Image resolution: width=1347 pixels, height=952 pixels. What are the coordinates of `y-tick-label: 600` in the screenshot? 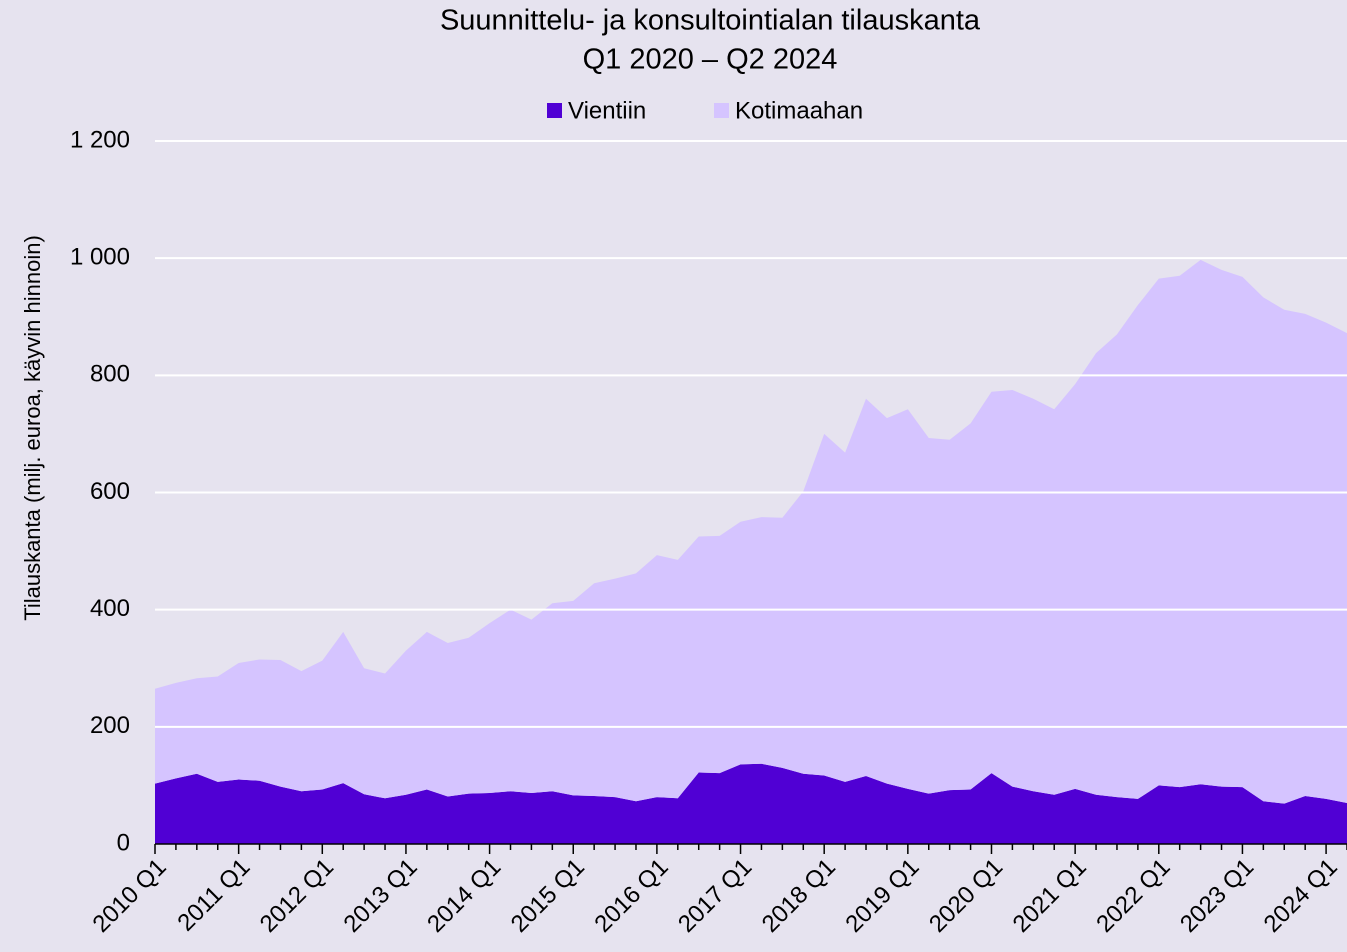 It's located at (110, 491).